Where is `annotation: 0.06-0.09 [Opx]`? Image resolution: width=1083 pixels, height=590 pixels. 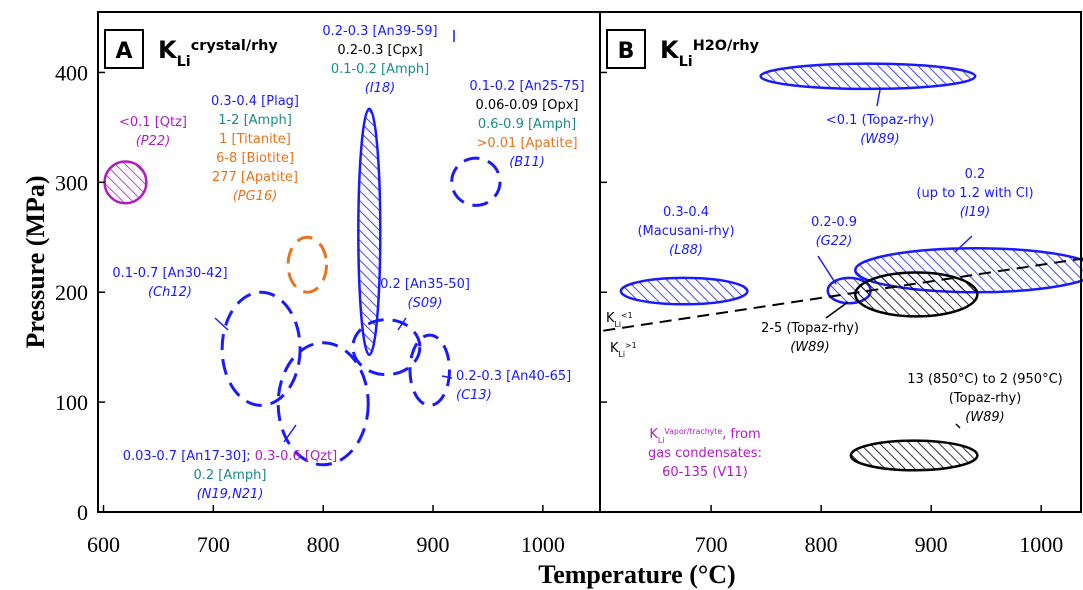
annotation: 0.06-0.09 [Opx] is located at coordinates (526, 105).